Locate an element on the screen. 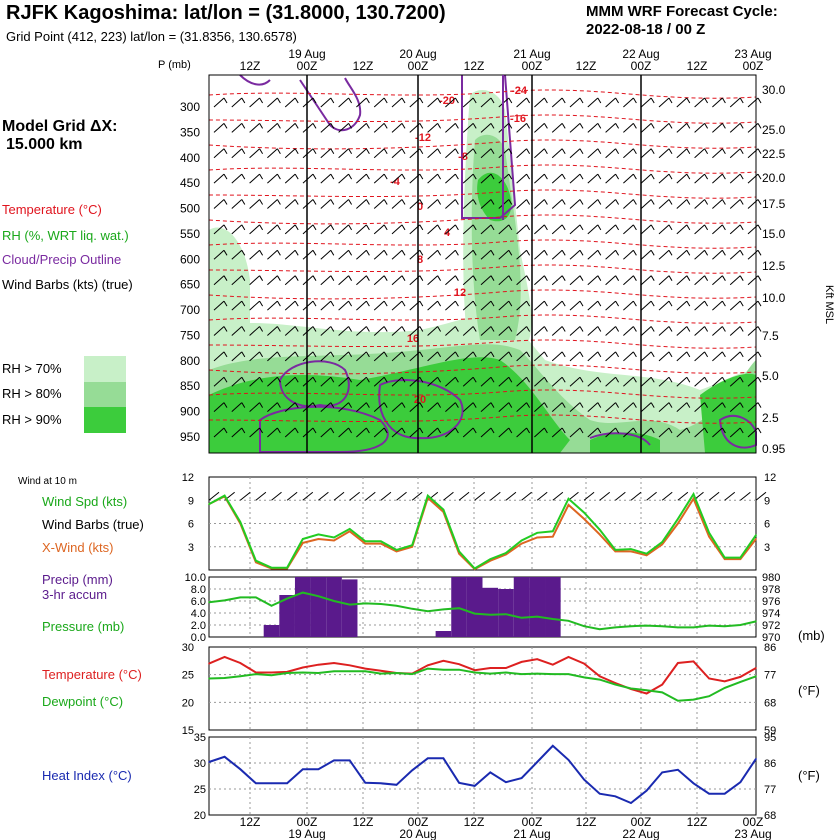 The image size is (840, 840). series-pressure is located at coordinates (482, 611).